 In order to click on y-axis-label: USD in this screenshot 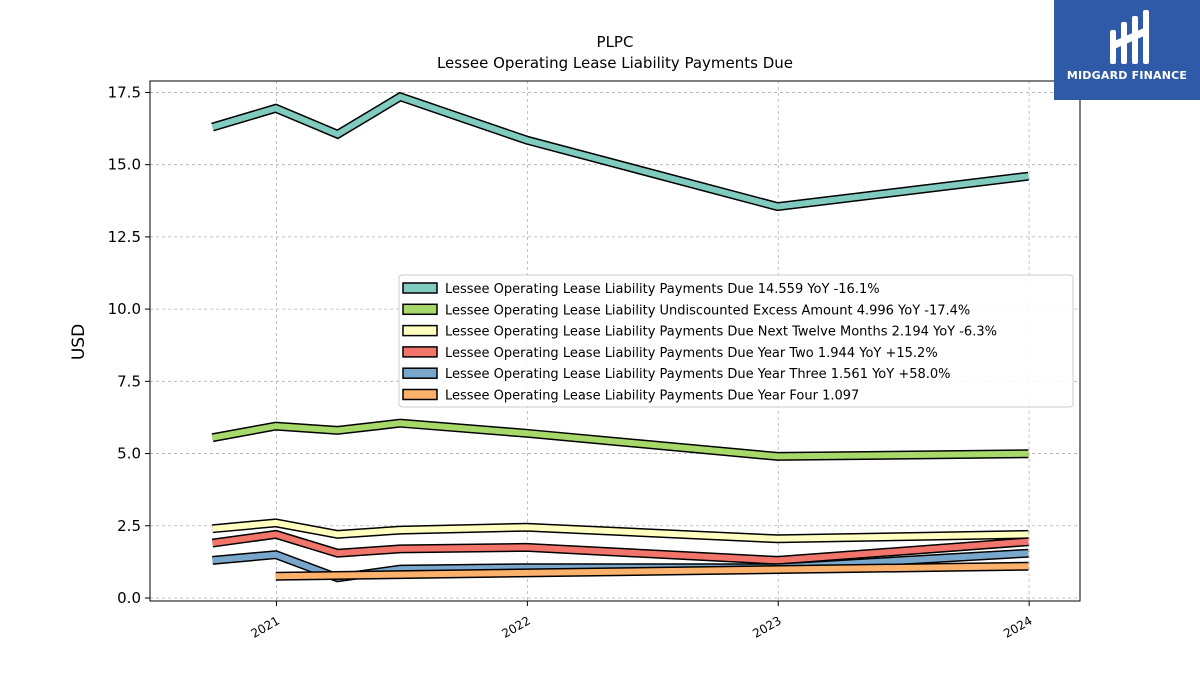, I will do `click(79, 342)`.